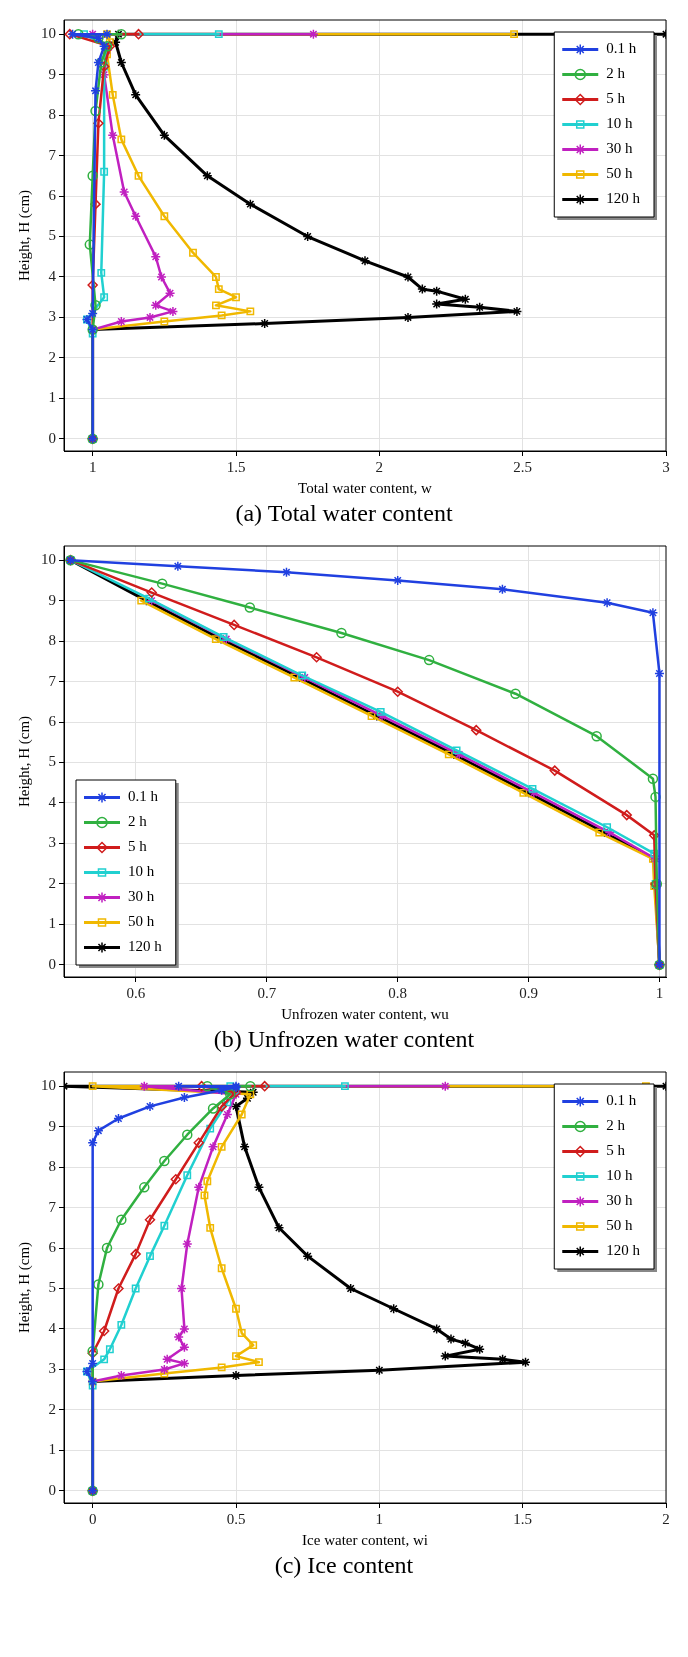 This screenshot has width=688, height=1657. I want to click on x-tick-label: 0.5, so click(236, 1518).